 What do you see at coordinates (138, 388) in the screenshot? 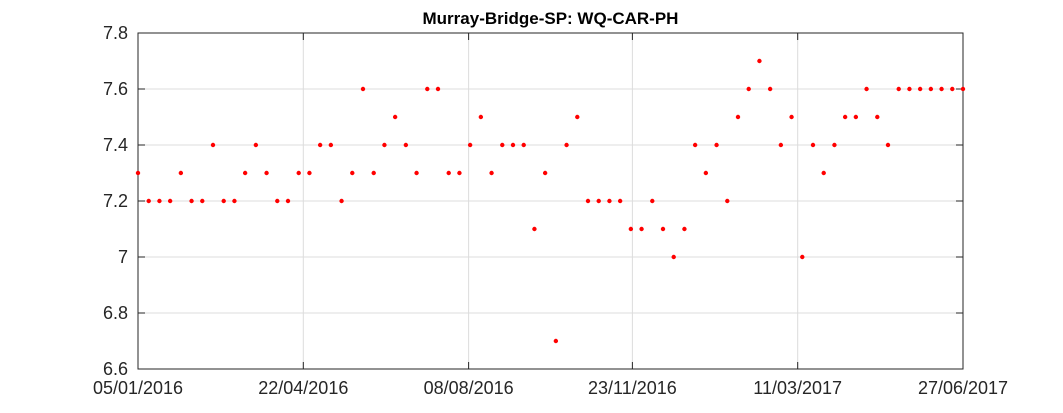
I see `x-tick-label: 05/01/2016` at bounding box center [138, 388].